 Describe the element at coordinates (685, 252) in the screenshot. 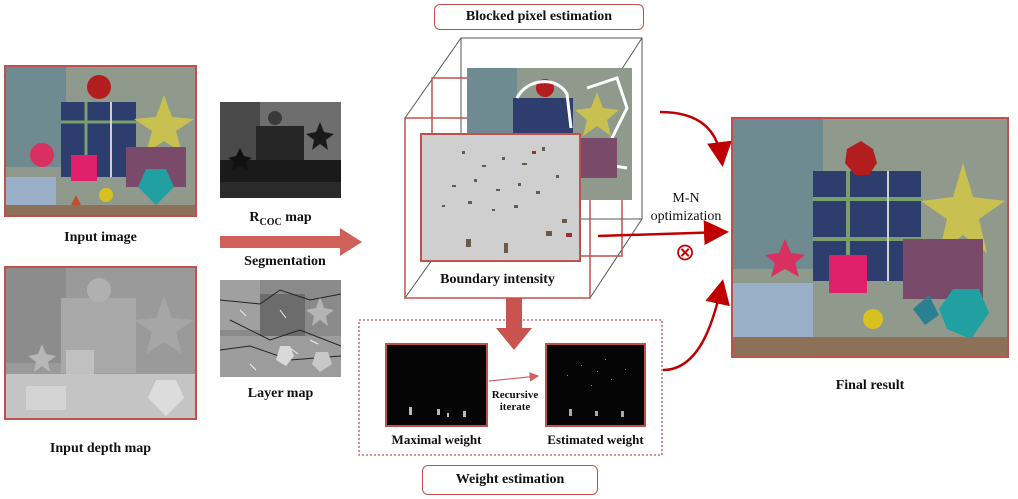

I see `otimes-icon: ⊗` at that location.